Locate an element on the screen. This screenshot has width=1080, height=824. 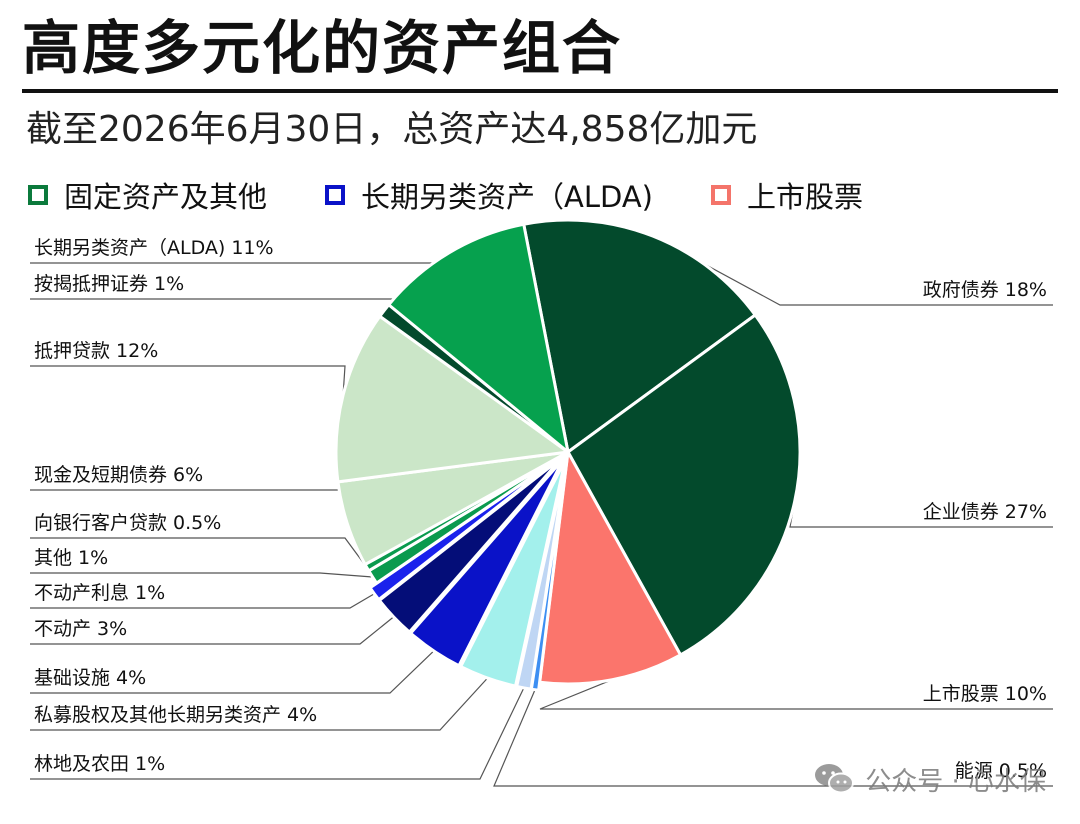
slice-5-leader is located at coordinates (259, 704).